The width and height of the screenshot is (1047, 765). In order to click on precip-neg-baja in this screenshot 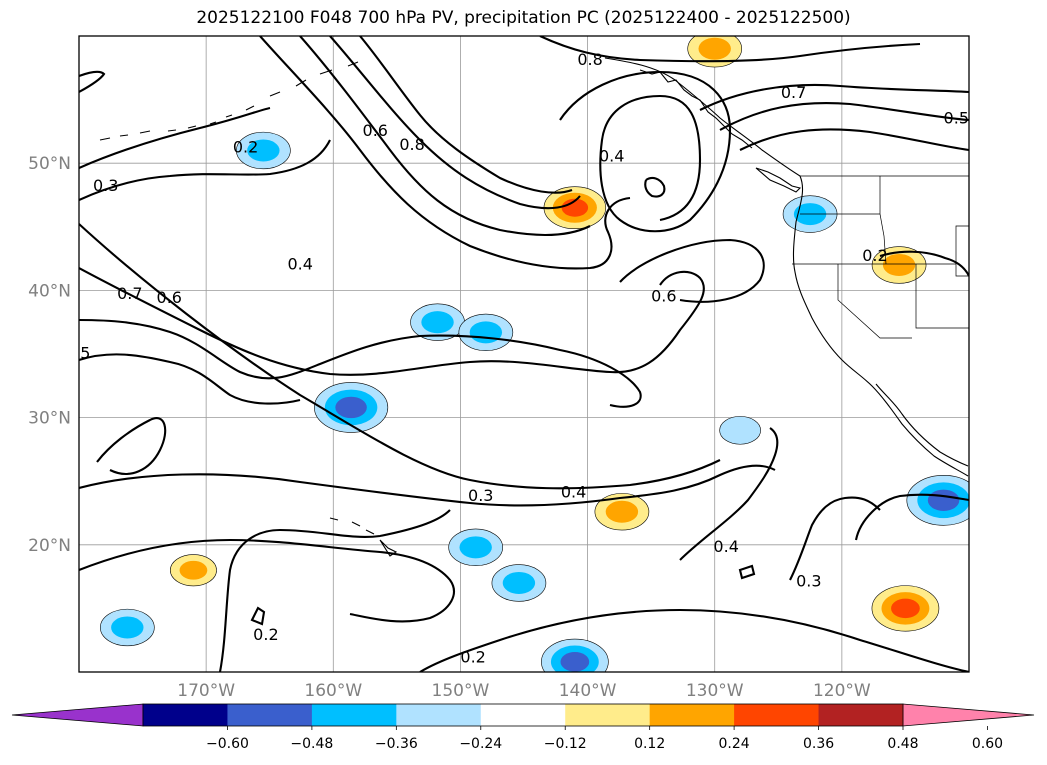, I will do `click(937, 500)`.